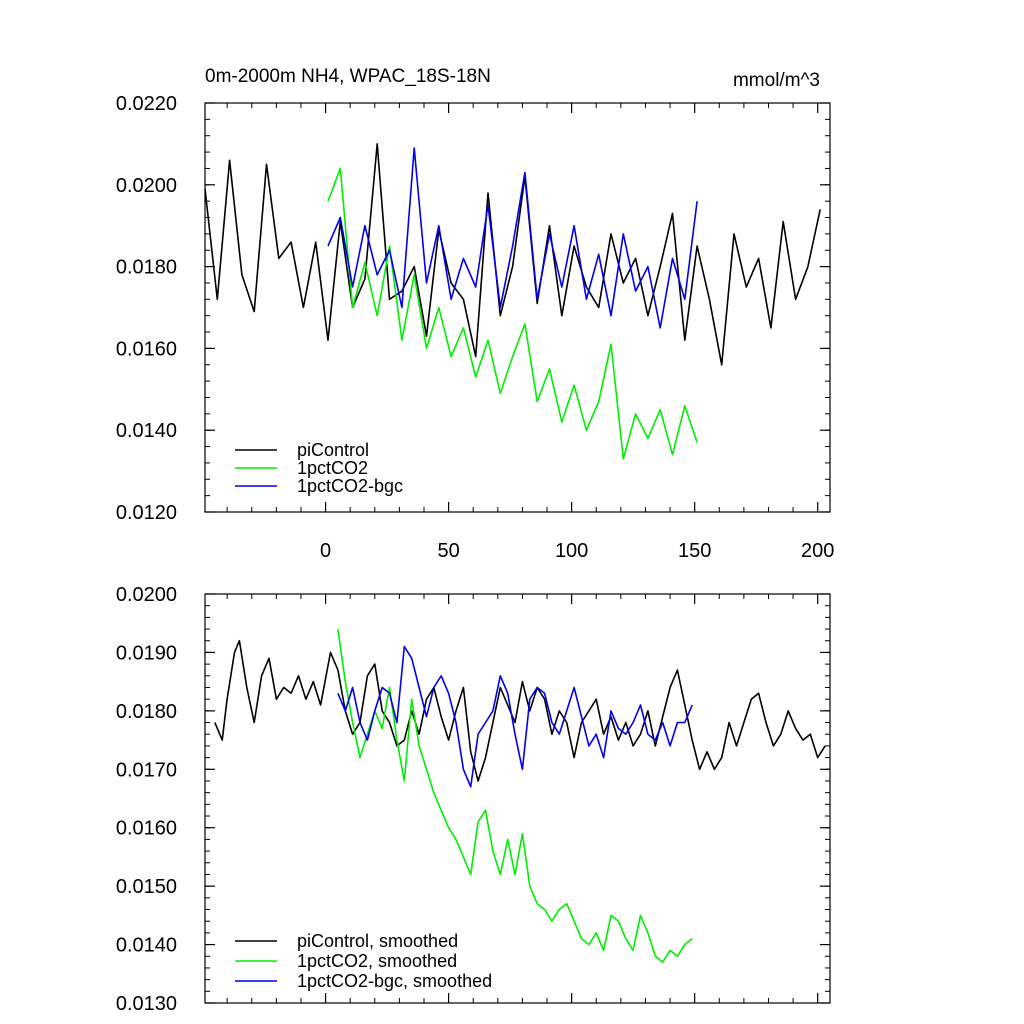 This screenshot has width=1024, height=1024. What do you see at coordinates (146, 1004) in the screenshot?
I see `bottom-y-tick-label: 0.0130` at bounding box center [146, 1004].